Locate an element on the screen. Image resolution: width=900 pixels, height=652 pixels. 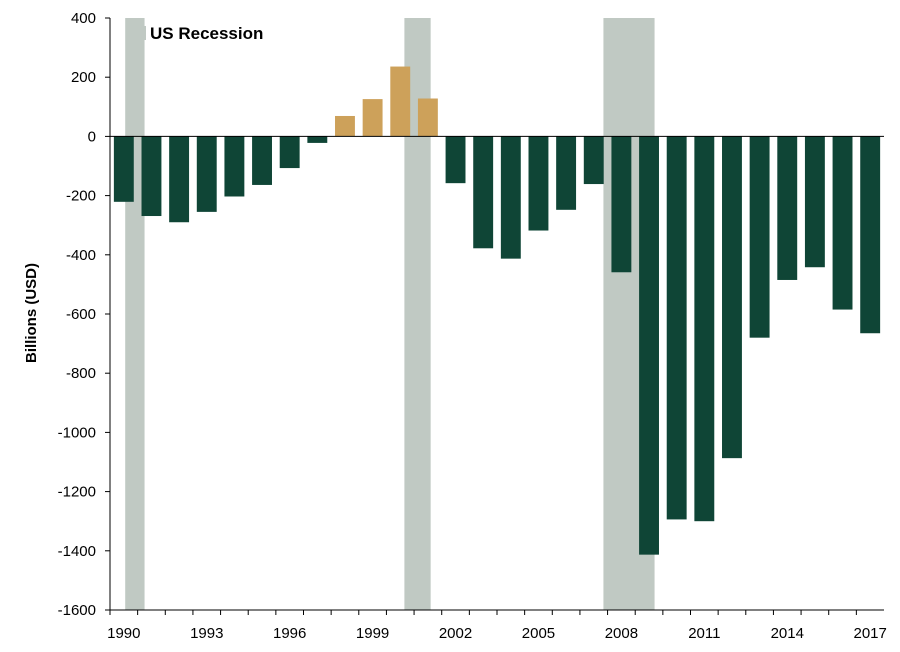
bar-2016 is located at coordinates (842, 223).